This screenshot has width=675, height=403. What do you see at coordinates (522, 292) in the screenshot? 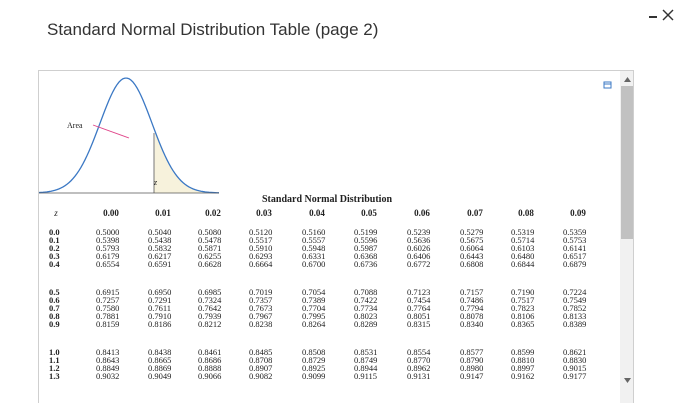
I see `cell: 0.7190` at bounding box center [522, 292].